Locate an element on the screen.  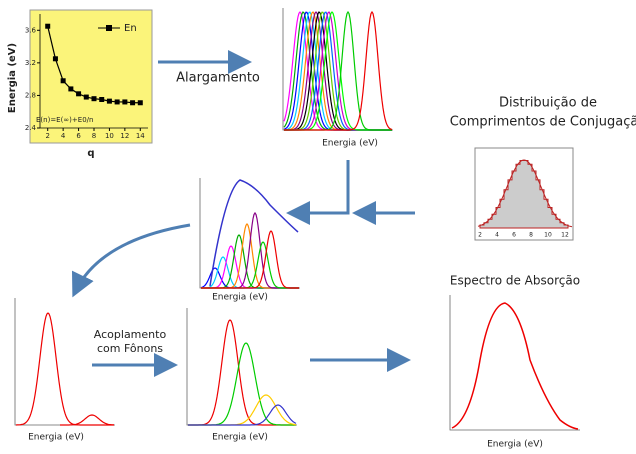
histogram-tick-label: 2 is located at coordinates (480, 235).